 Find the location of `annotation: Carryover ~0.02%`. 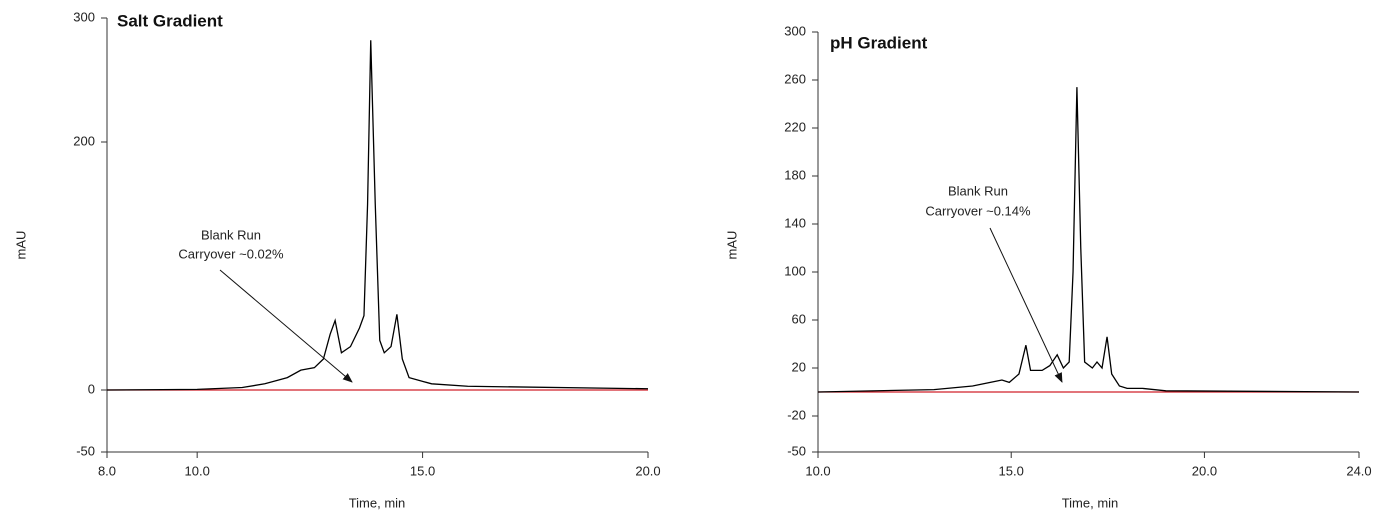

annotation: Carryover ~0.02% is located at coordinates (231, 253).